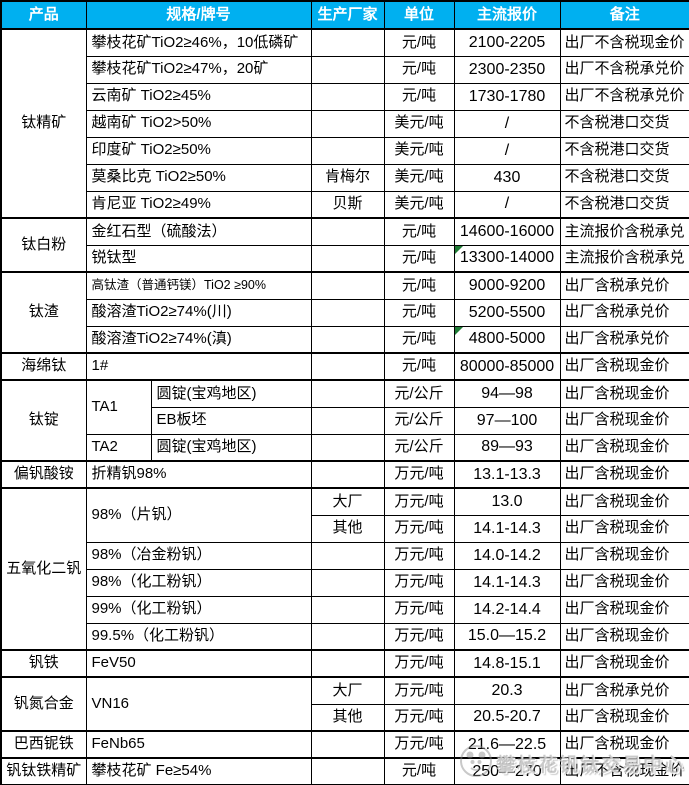  I want to click on table-row: 巴西铌铁 FeNb65 万元/吨 21.6—22.5 出厂含税现金价, so click(344, 744).